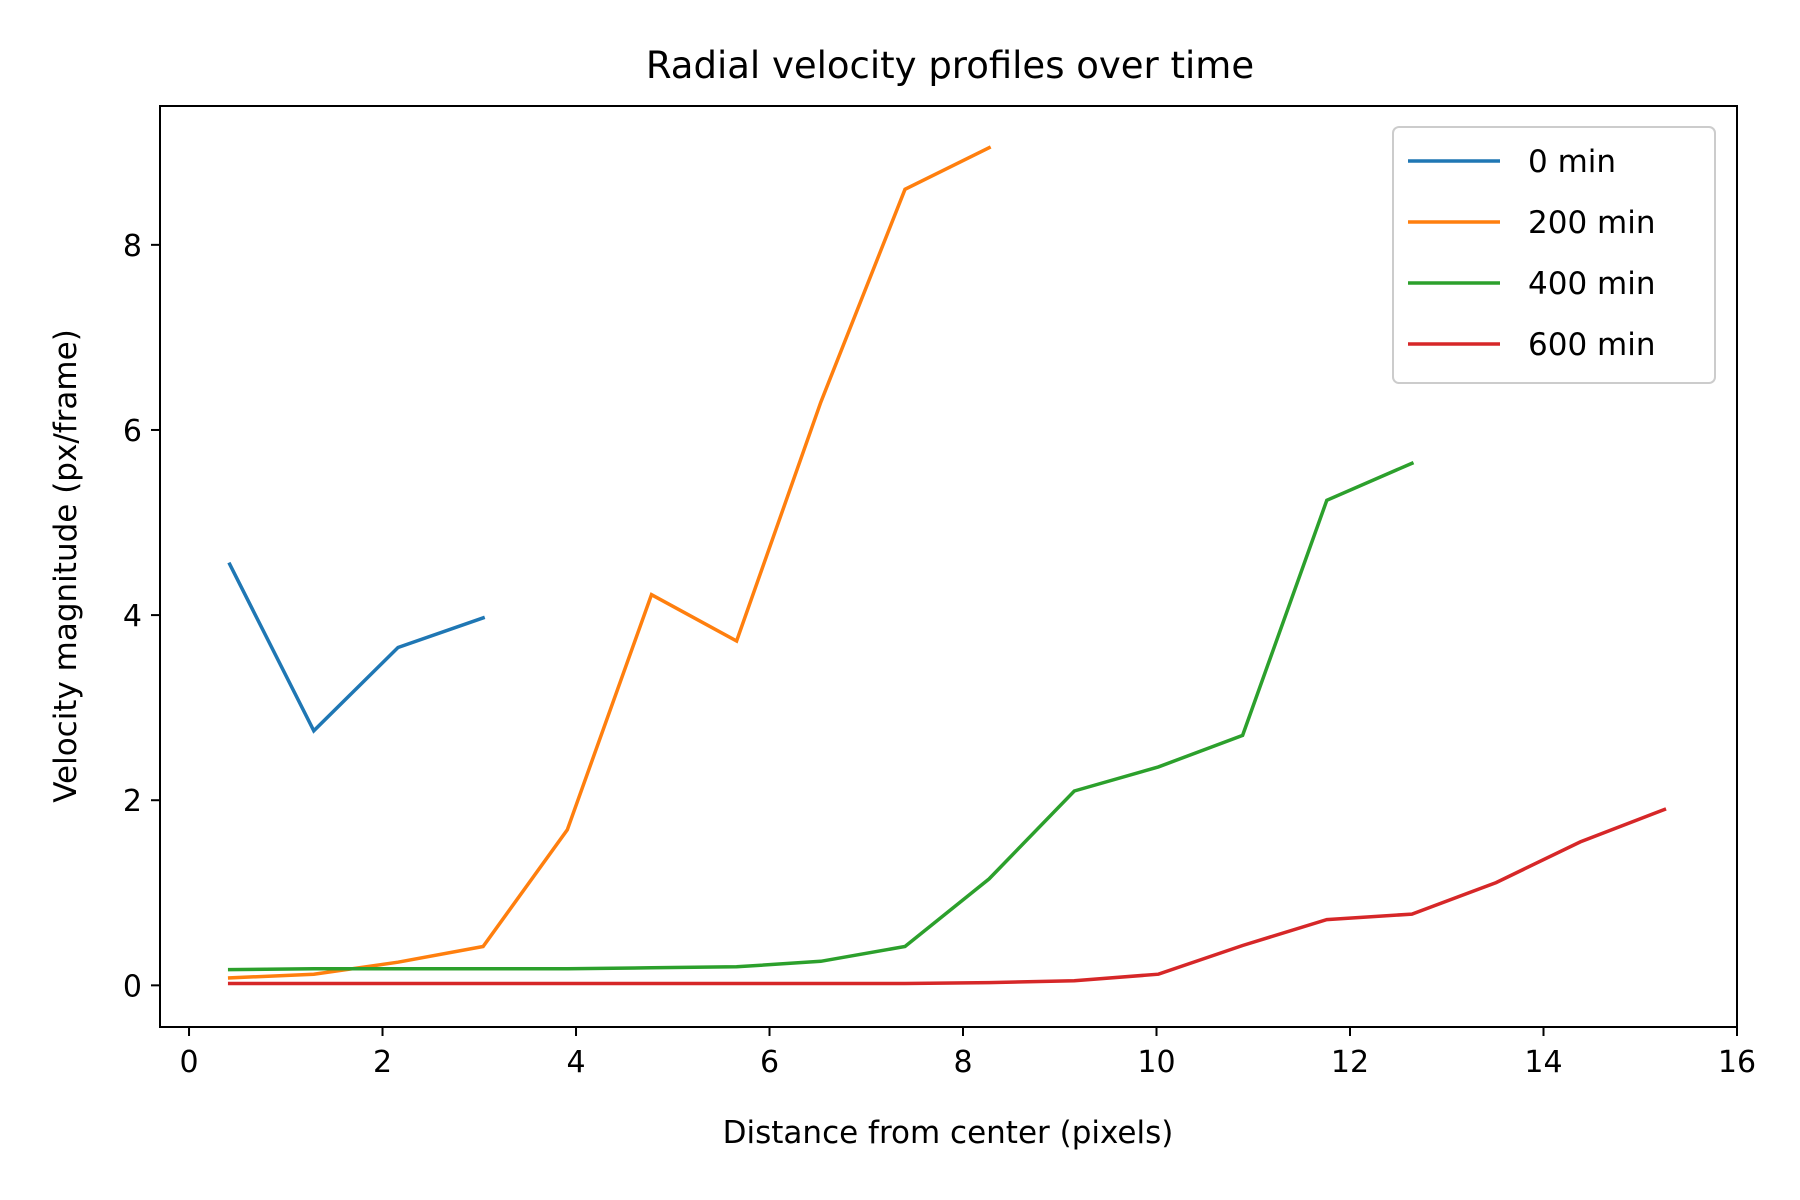 Image resolution: width=1800 pixels, height=1200 pixels. Describe the element at coordinates (962, 1062) in the screenshot. I see `x-tick-label: 8` at that location.